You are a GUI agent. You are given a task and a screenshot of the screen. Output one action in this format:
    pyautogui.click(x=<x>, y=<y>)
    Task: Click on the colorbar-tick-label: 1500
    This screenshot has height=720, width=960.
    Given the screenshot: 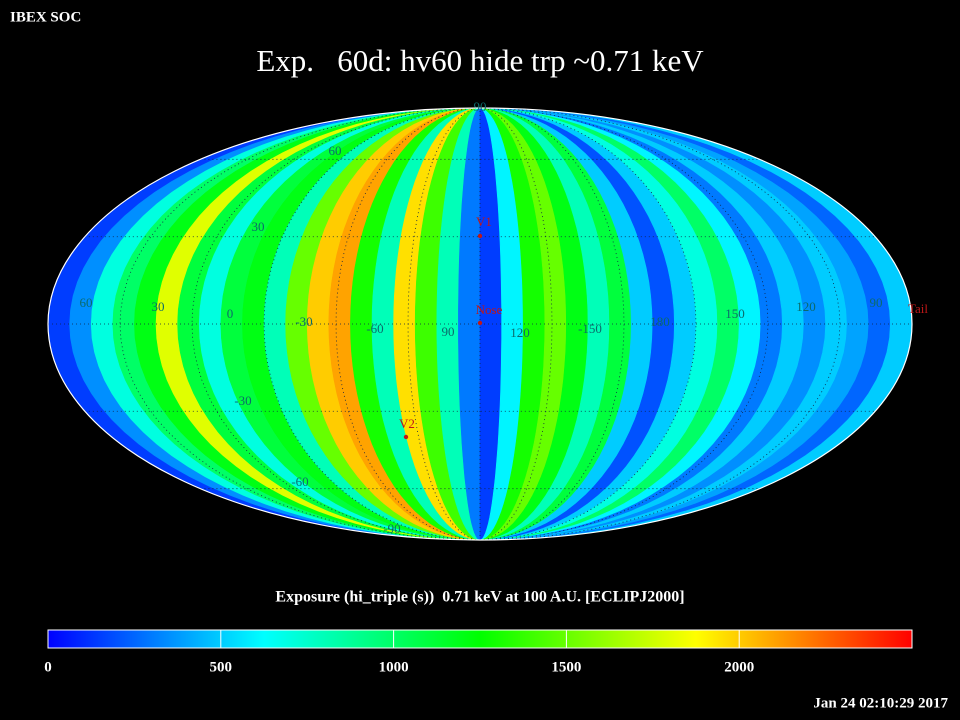 What is the action you would take?
    pyautogui.click(x=566, y=667)
    